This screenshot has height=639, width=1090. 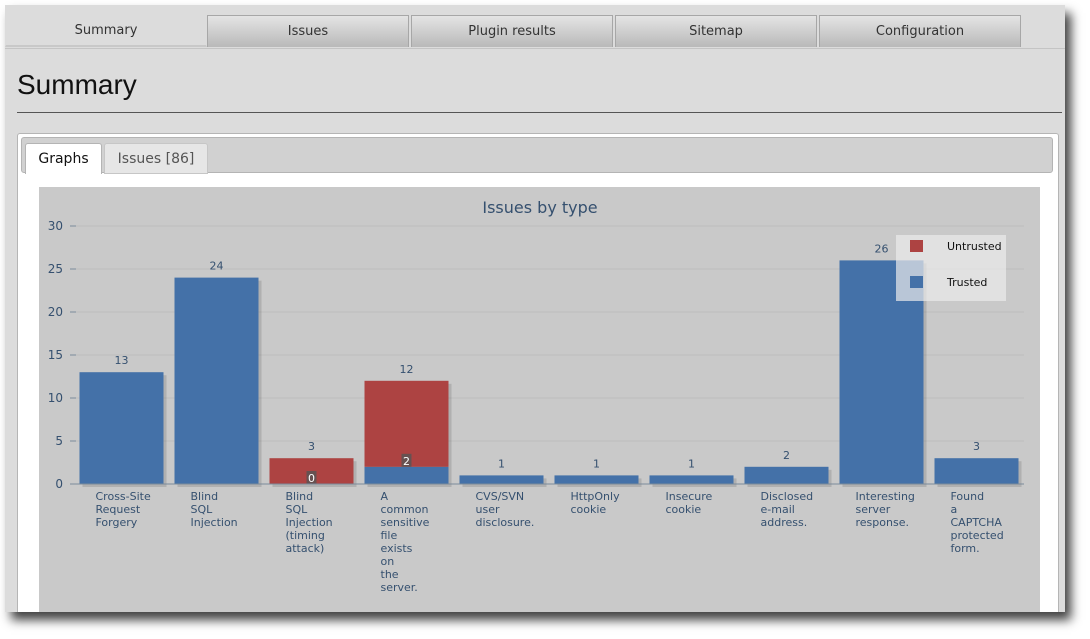 I want to click on bar-inner-label: 2, so click(x=406, y=461).